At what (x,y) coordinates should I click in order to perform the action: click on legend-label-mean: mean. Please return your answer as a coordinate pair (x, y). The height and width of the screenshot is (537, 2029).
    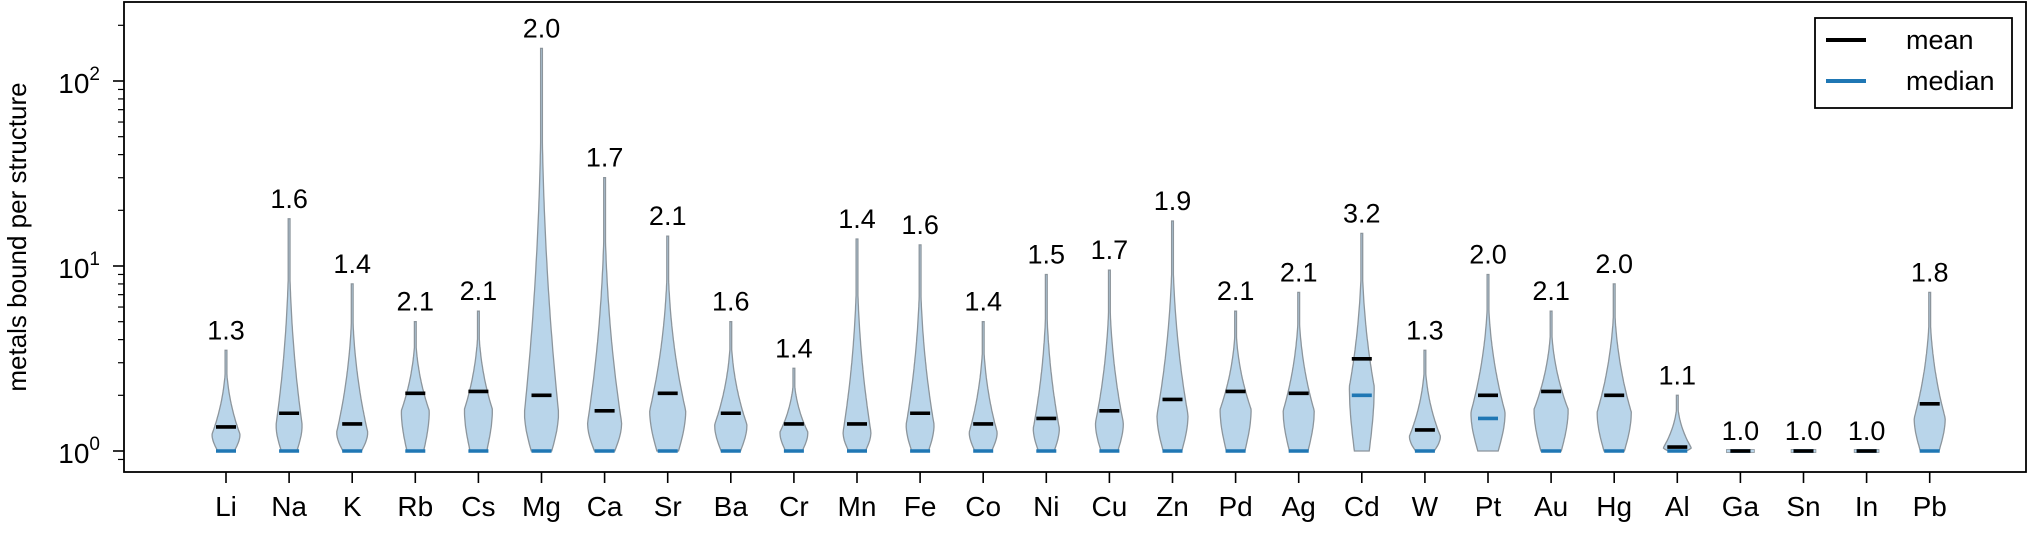
    Looking at the image, I should click on (1940, 40).